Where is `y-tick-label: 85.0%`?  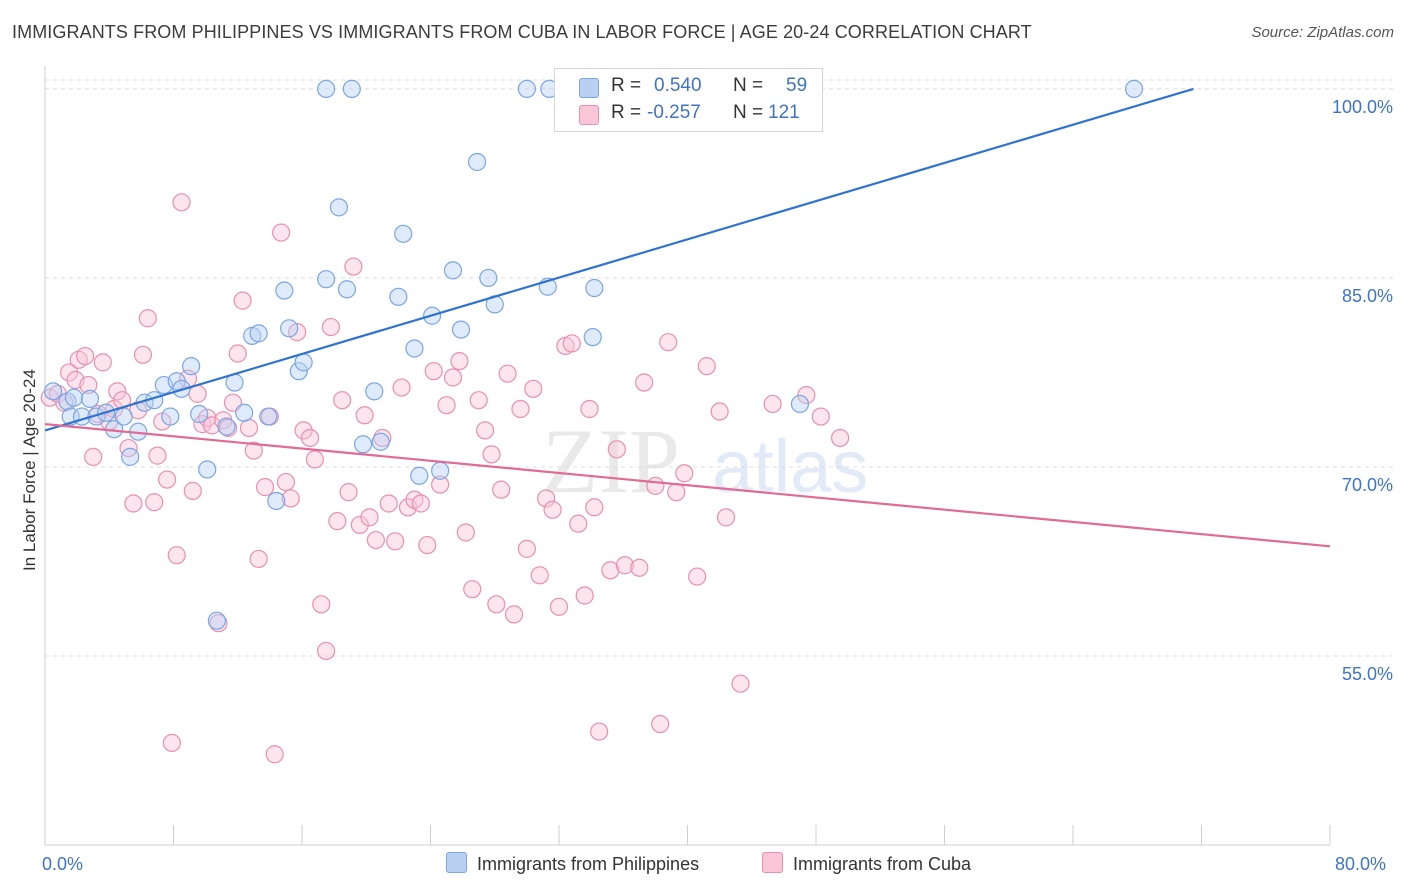
y-tick-label: 85.0% is located at coordinates (1367, 296).